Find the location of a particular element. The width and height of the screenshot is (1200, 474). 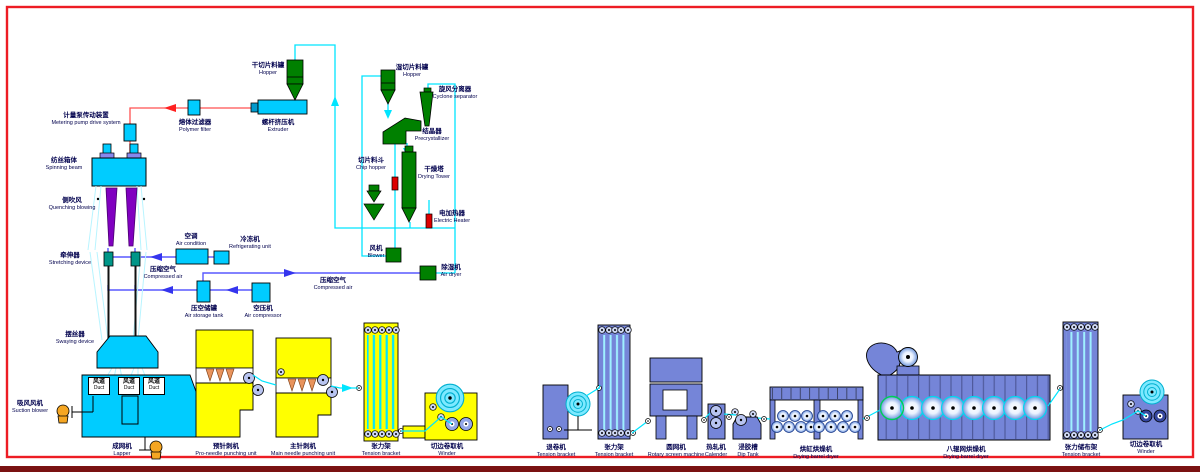

label-air-dryer: 除湿机 Air dryer is located at coordinates (451, 271).